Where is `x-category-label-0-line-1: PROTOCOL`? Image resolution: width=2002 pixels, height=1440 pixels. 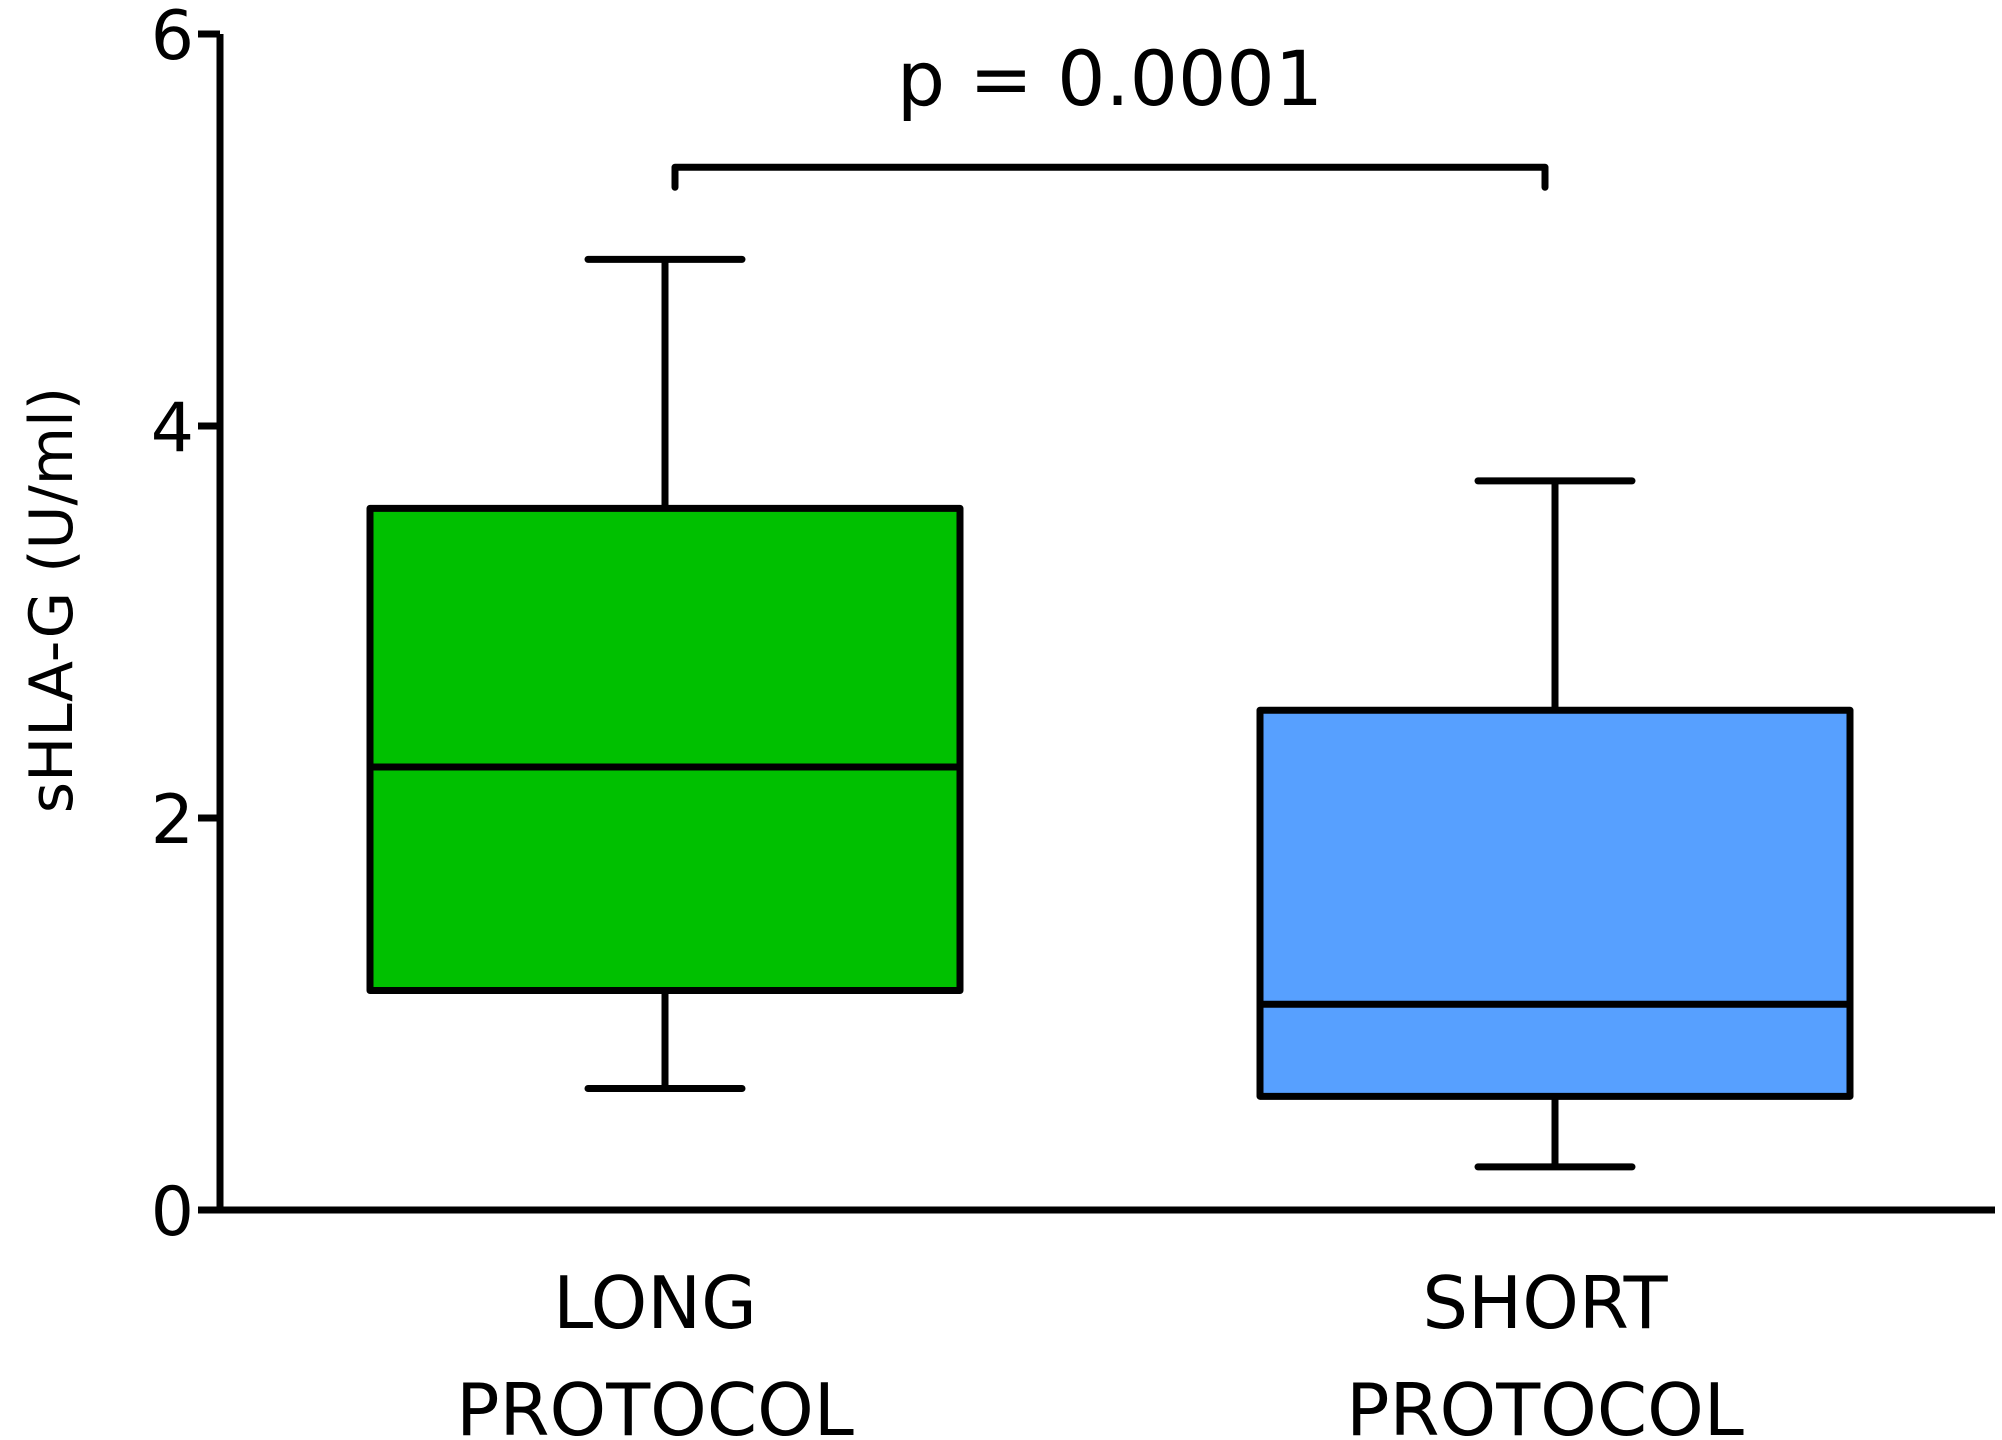
x-category-label-0-line-1: PROTOCOL is located at coordinates (655, 1404).